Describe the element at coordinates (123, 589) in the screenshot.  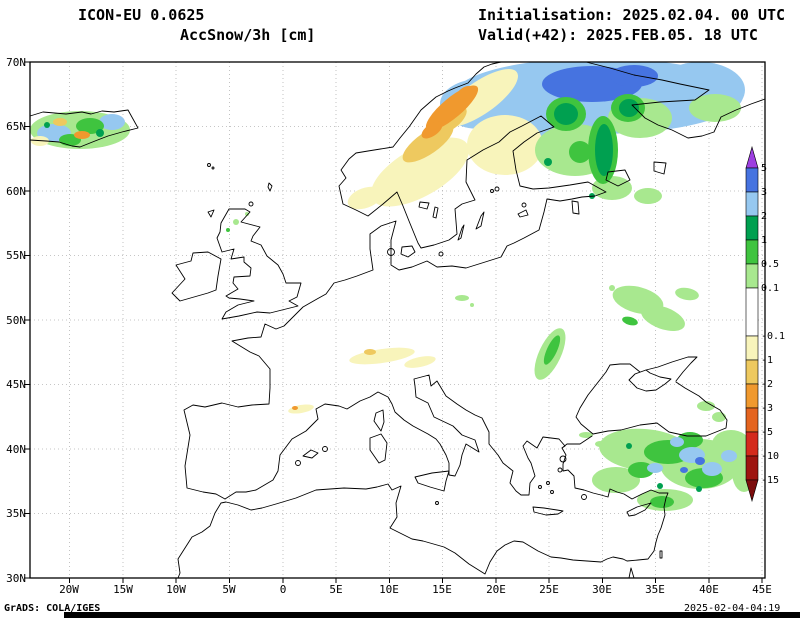
I see `lon-label: 15W` at that location.